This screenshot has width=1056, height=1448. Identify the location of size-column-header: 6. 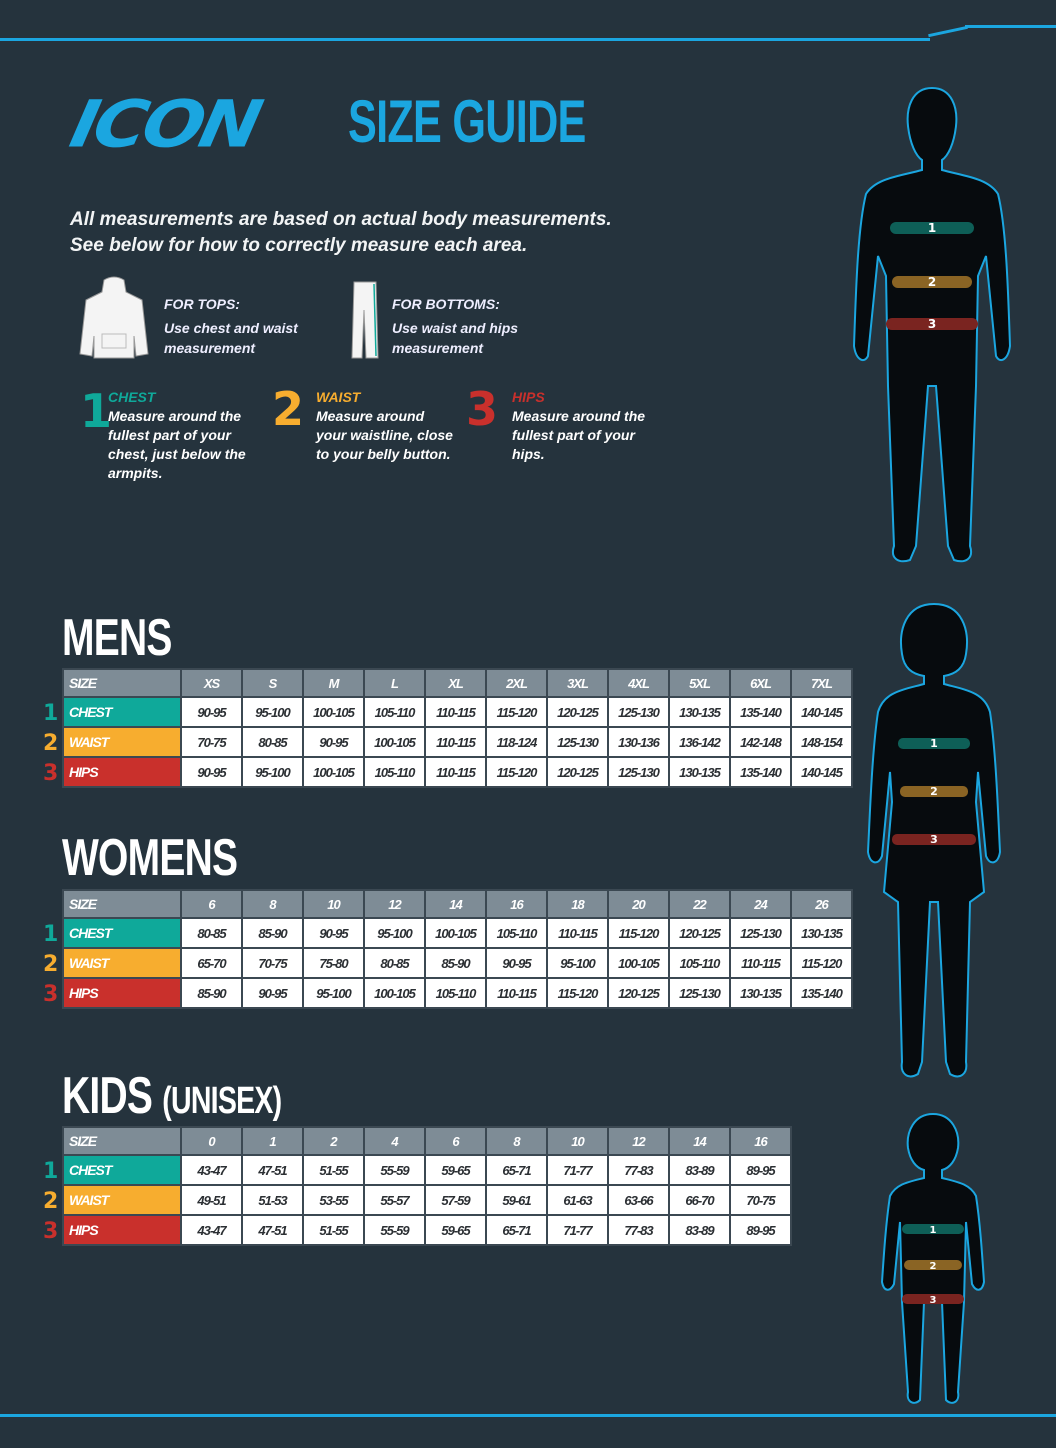
(455, 1141).